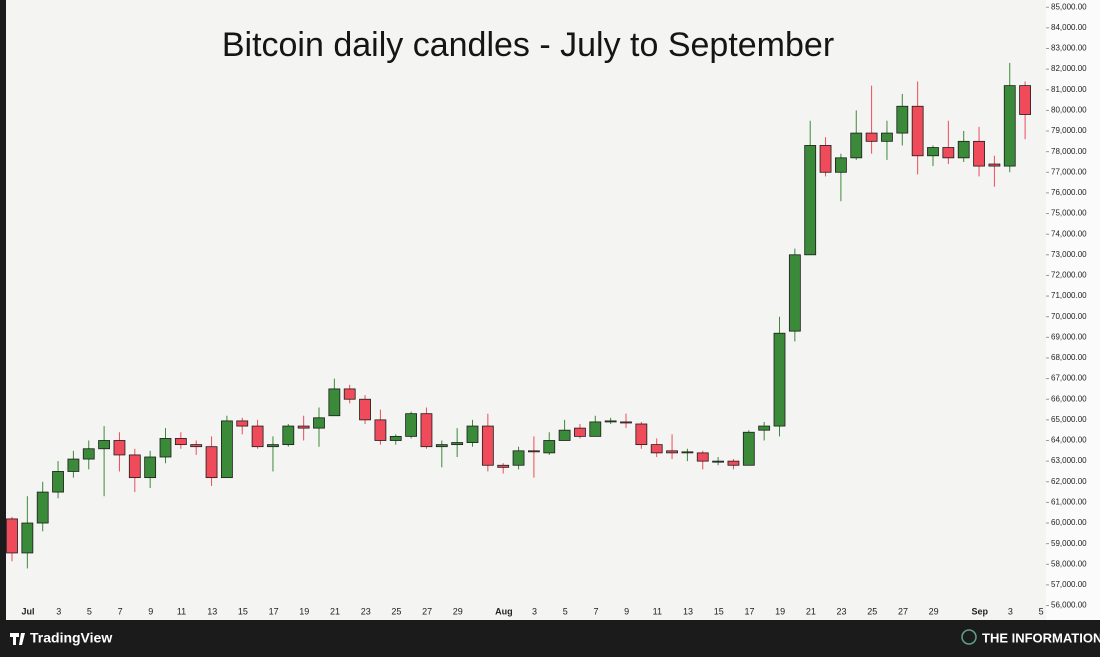  I want to click on y-tick-label: 72,000.00, so click(1069, 275).